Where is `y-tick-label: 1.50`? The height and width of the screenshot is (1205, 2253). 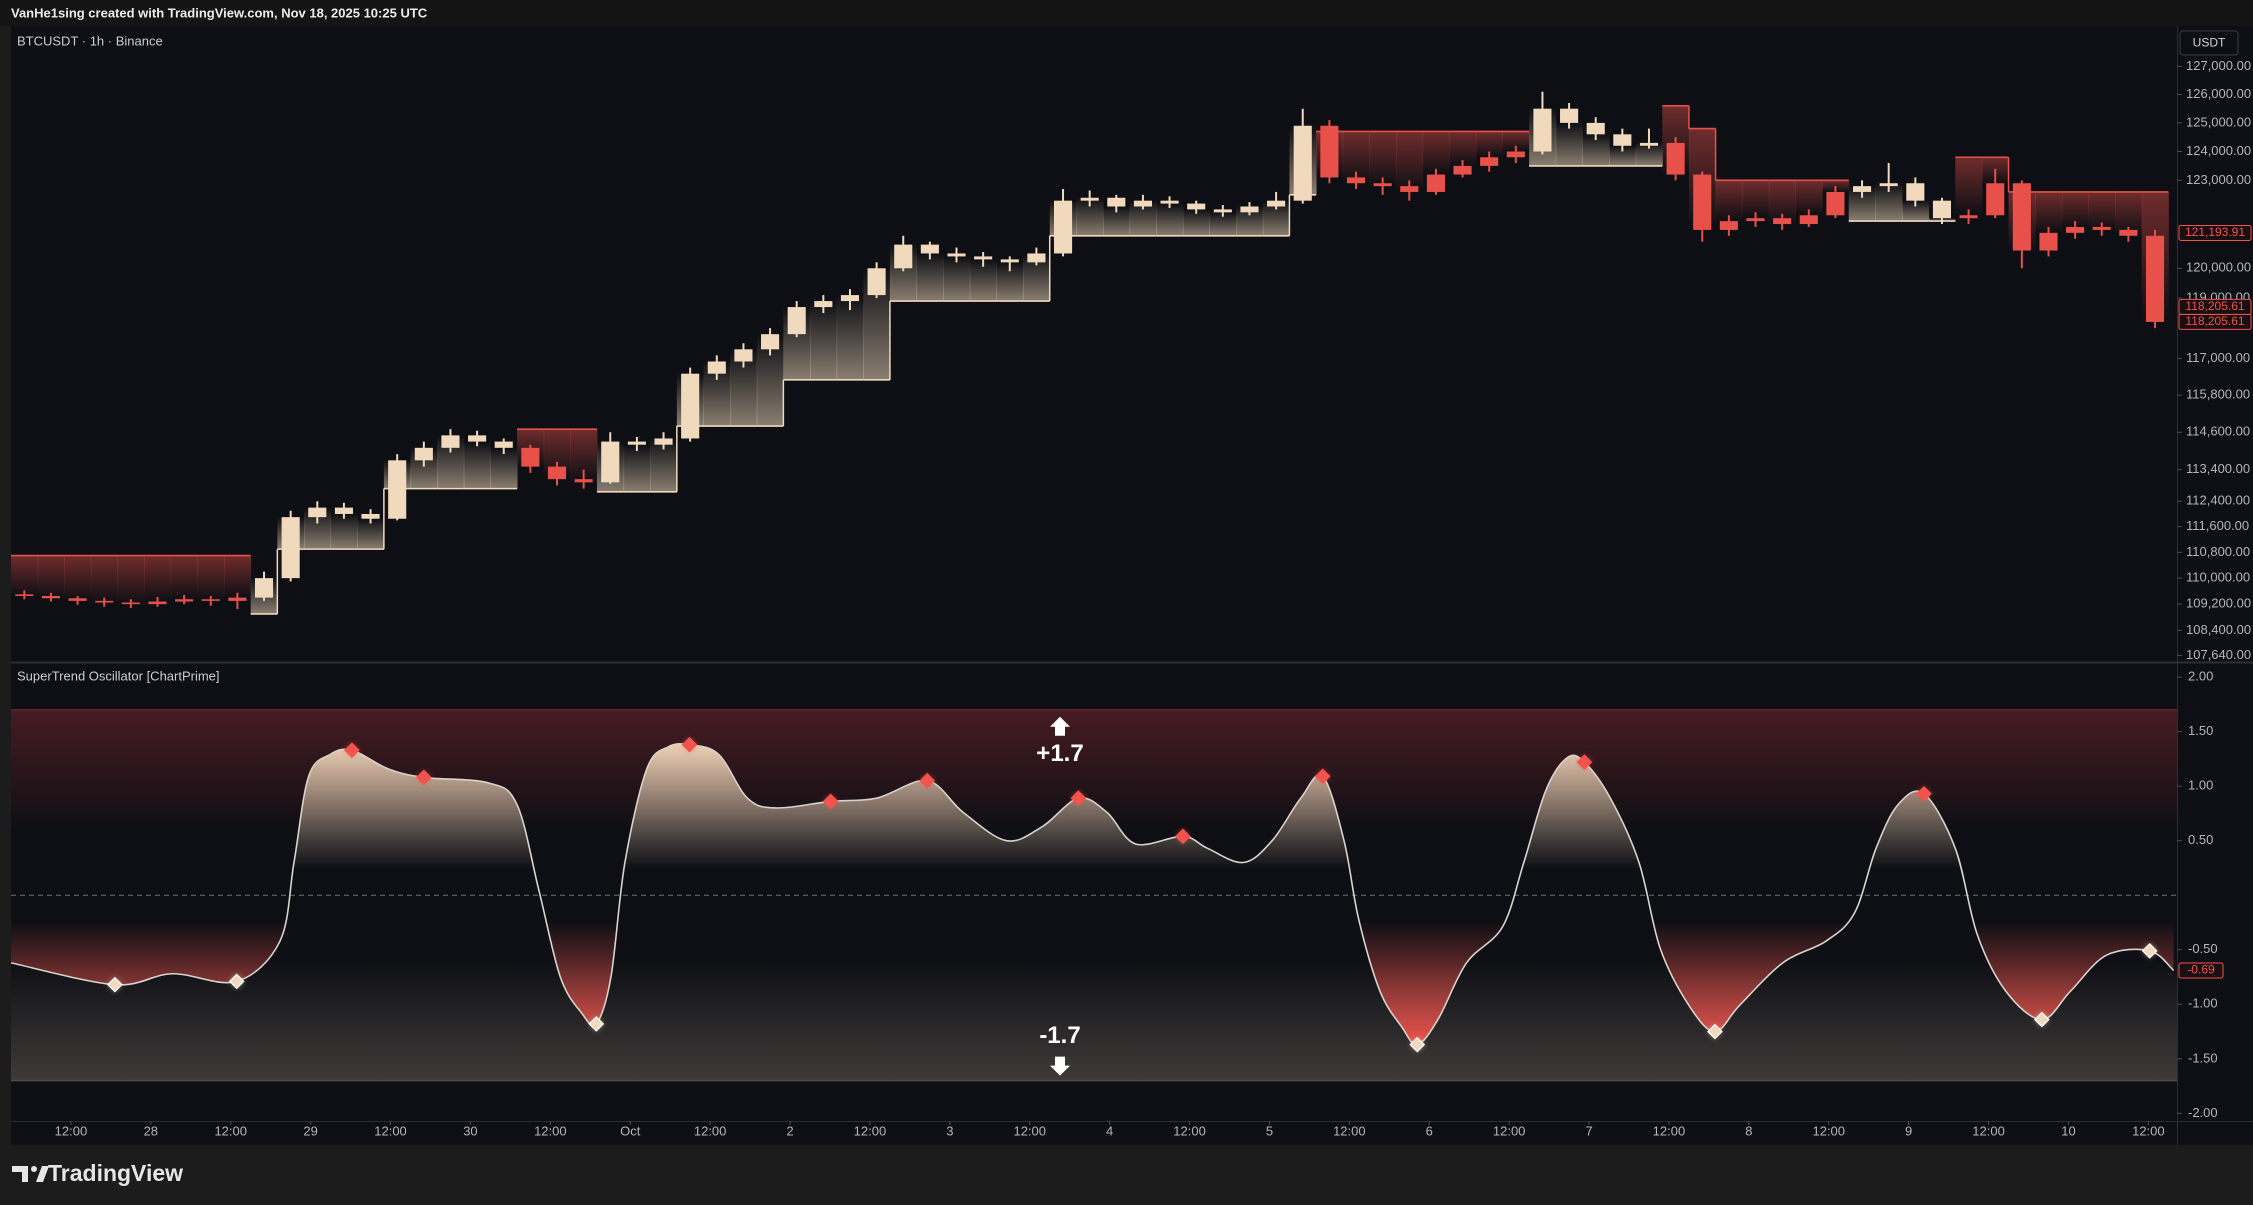
y-tick-label: 1.50 is located at coordinates (2200, 730).